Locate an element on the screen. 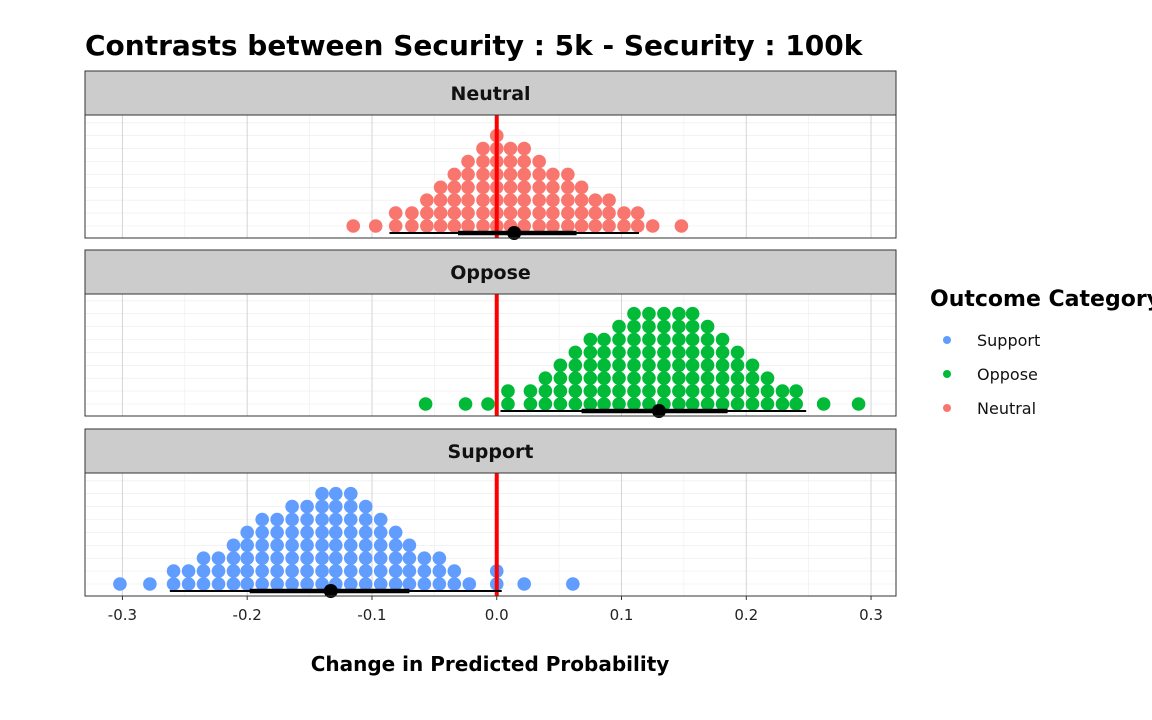  point-estimate is located at coordinates (514, 233).